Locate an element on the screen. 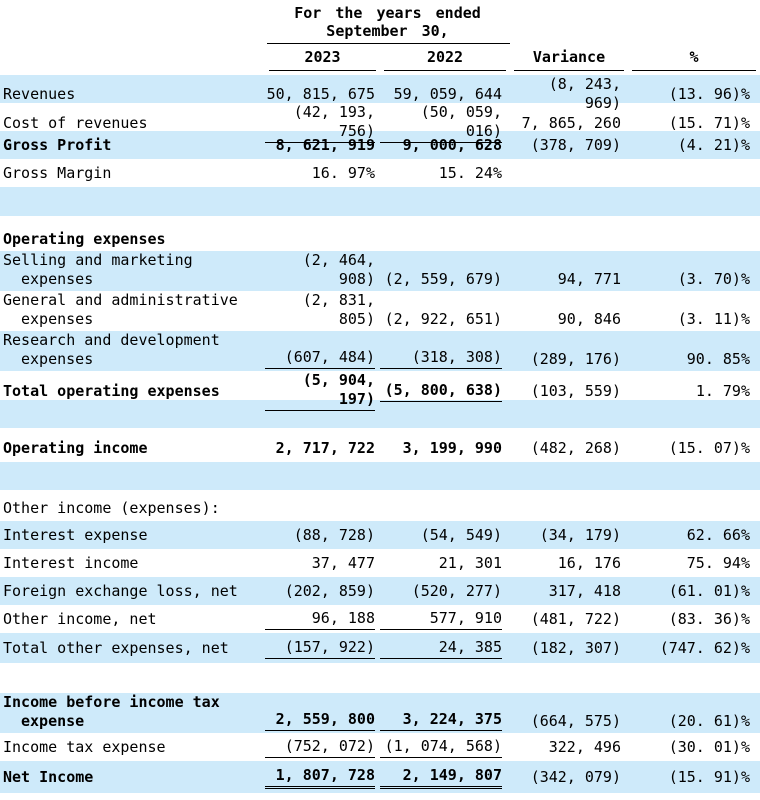  cell-percent: (15. 91)% is located at coordinates (709, 776).